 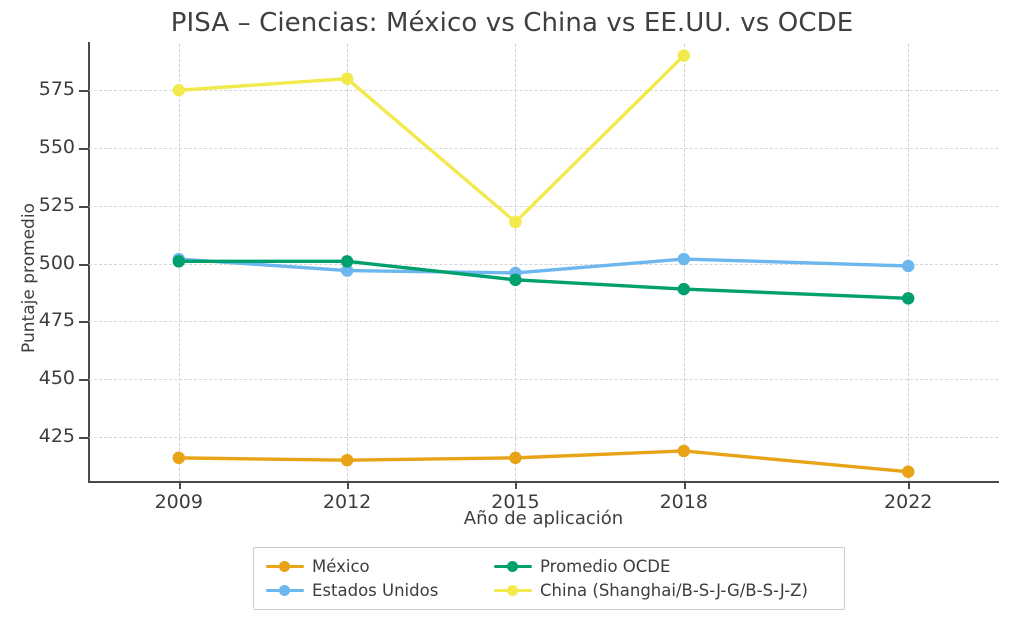 What do you see at coordinates (341, 566) in the screenshot?
I see `legend-label: México` at bounding box center [341, 566].